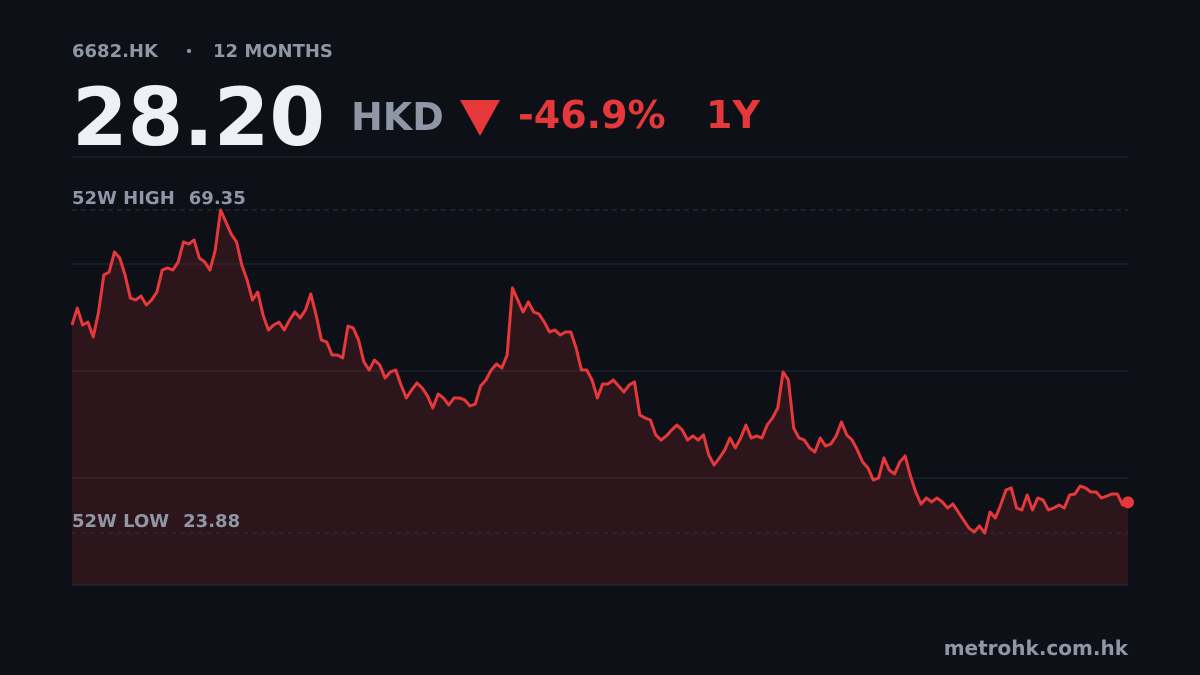 The image size is (1200, 675). What do you see at coordinates (397, 117) in the screenshot?
I see `currency: HKD` at bounding box center [397, 117].